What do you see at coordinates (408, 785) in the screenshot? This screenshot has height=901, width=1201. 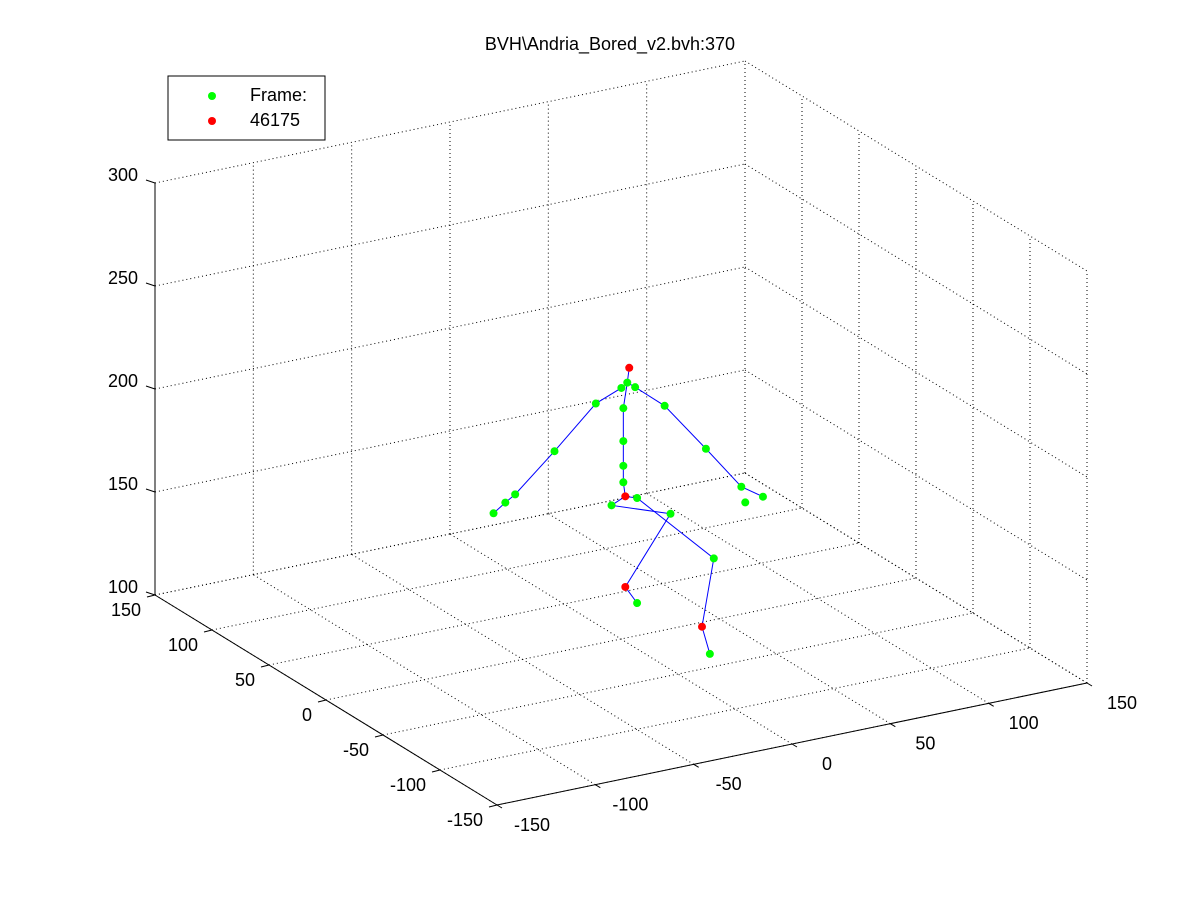 I see `y-tick-label: -100` at bounding box center [408, 785].